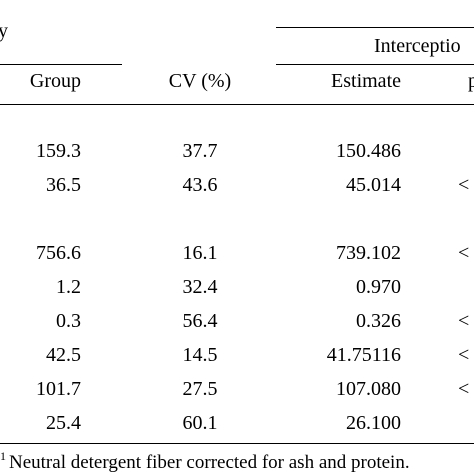  I want to click on cell-group: 101.7, so click(58, 389).